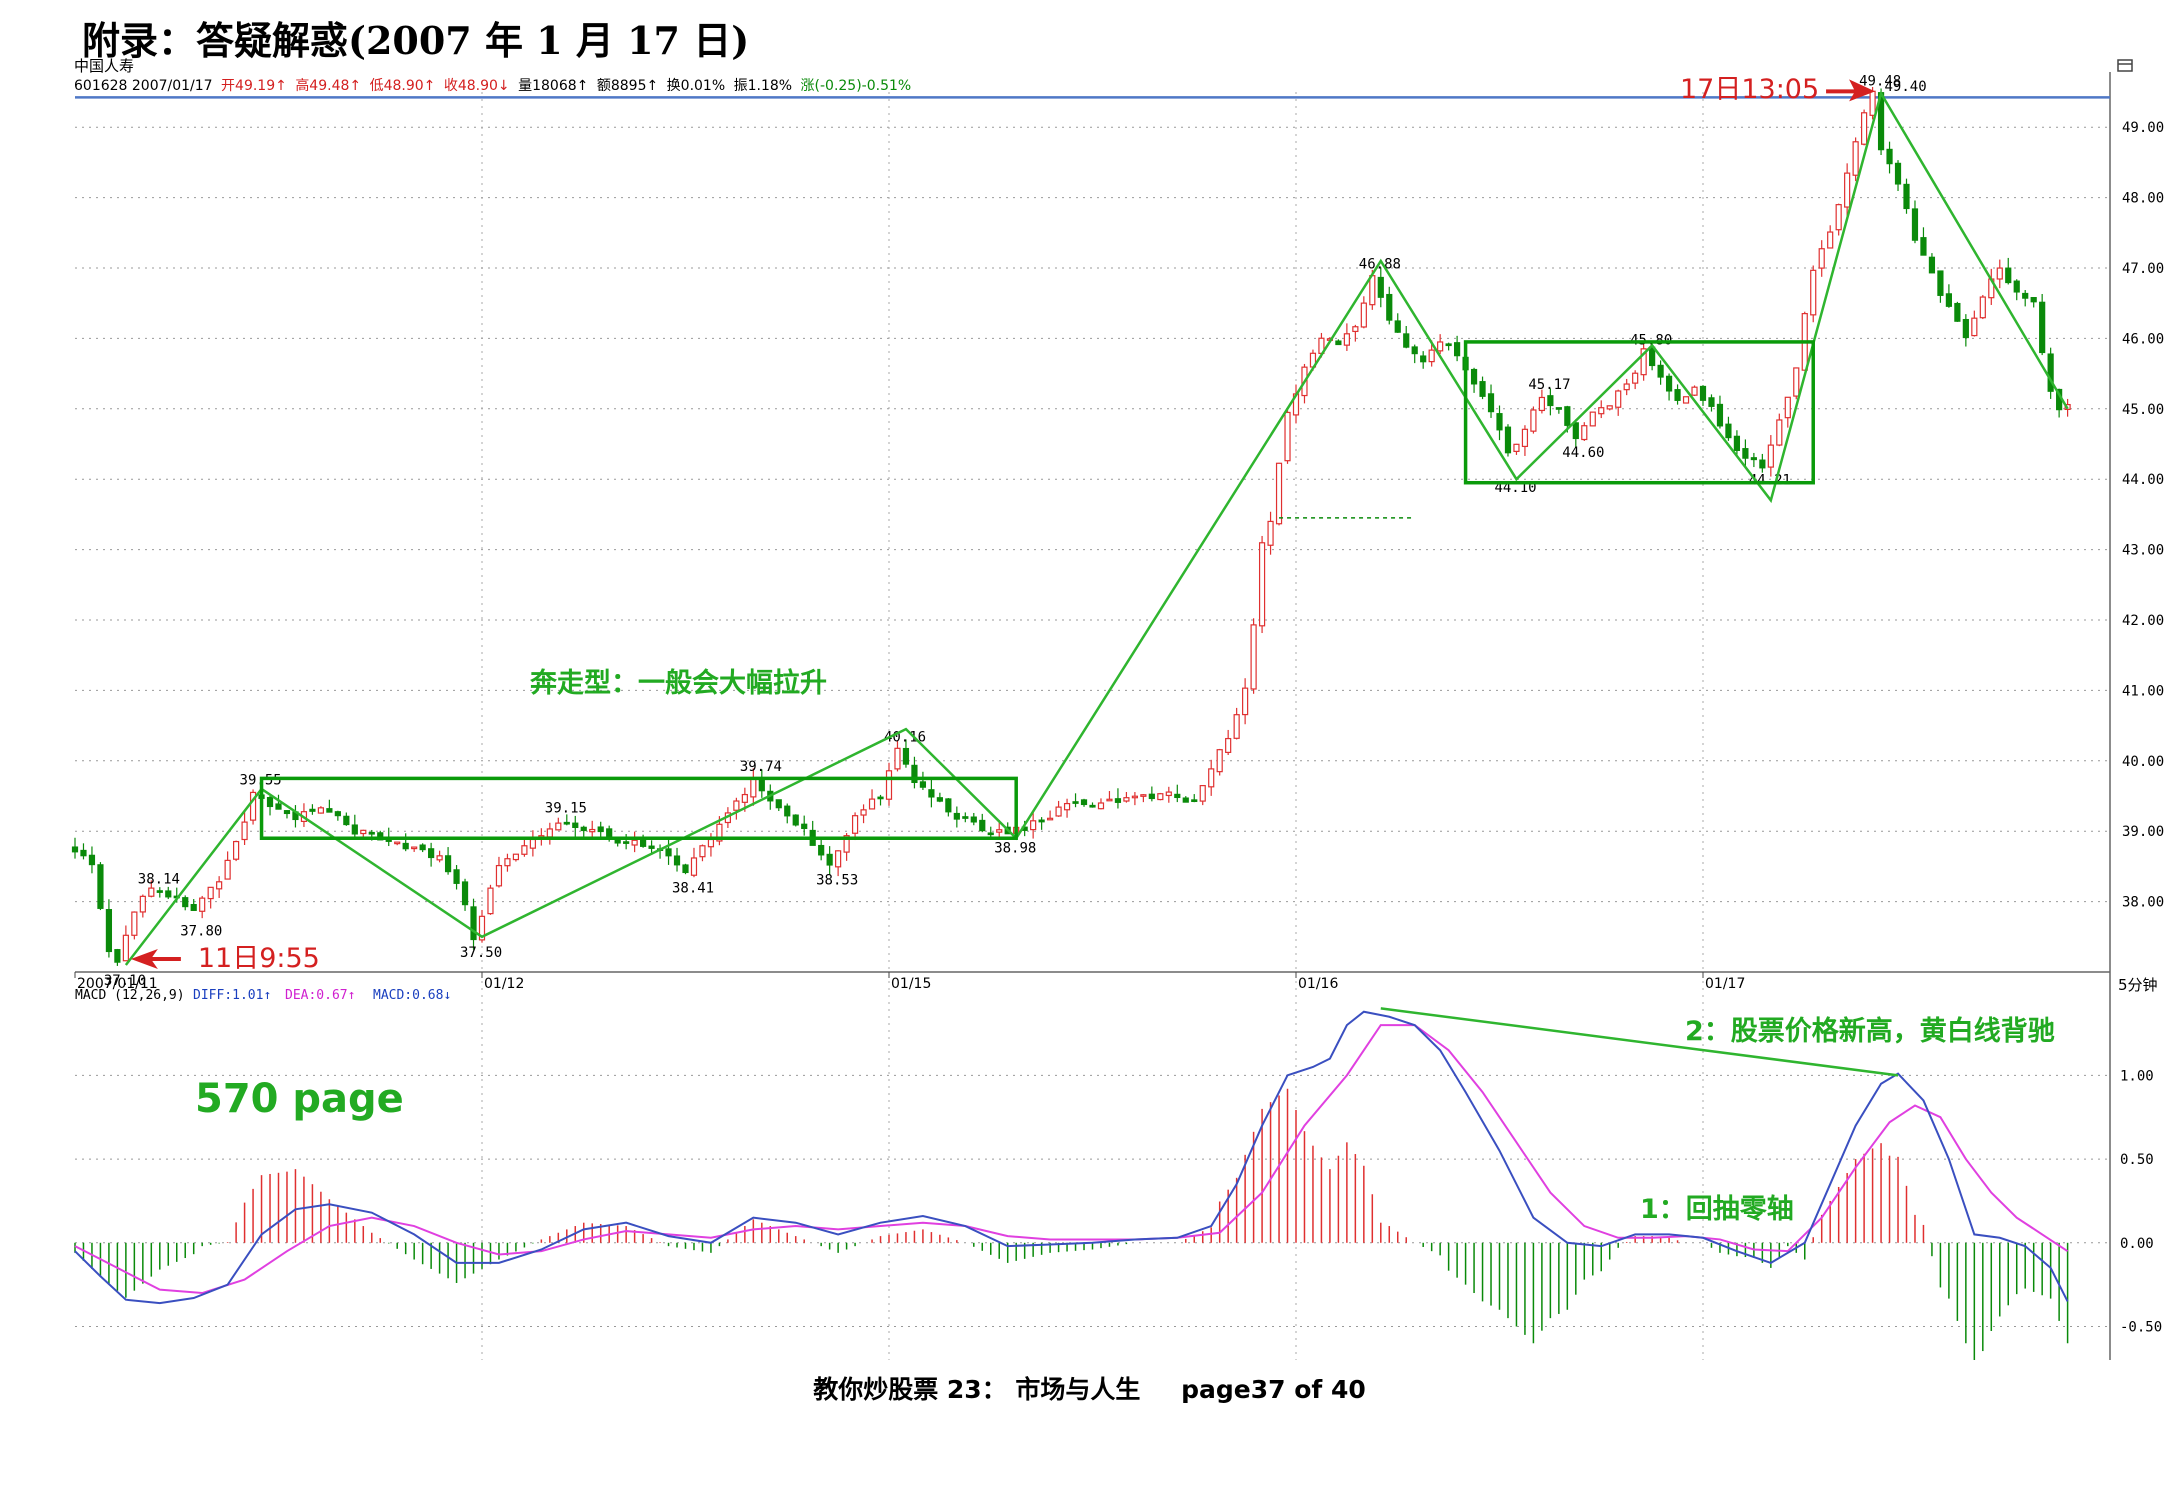 Image resolution: width=2179 pixels, height=1491 pixels. Describe the element at coordinates (2125, 65) in the screenshot. I see `window-icon` at that location.